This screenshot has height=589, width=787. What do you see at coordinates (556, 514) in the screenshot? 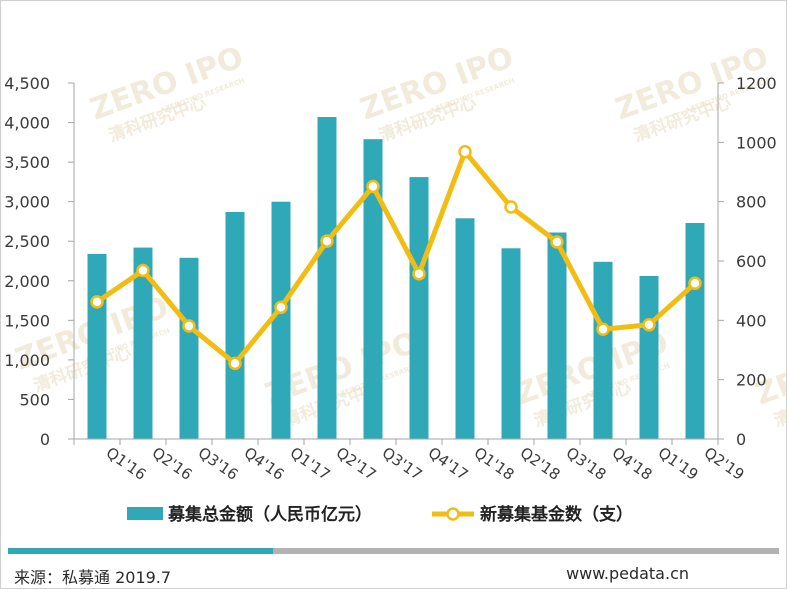
I see `legend-line-label: 新募集基金数（支）` at bounding box center [556, 514].